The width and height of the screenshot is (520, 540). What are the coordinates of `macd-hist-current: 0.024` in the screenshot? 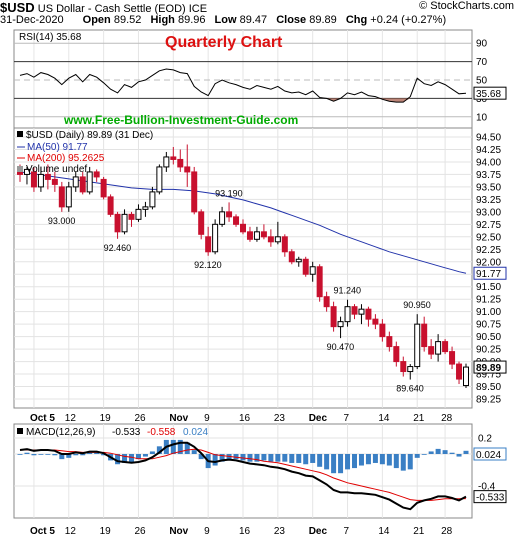 It's located at (488, 455).